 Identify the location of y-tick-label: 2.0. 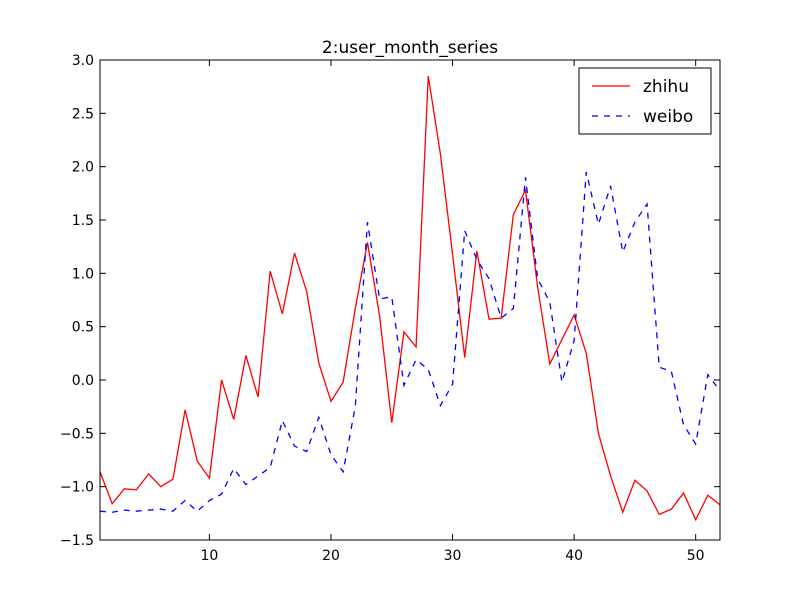
(83, 168).